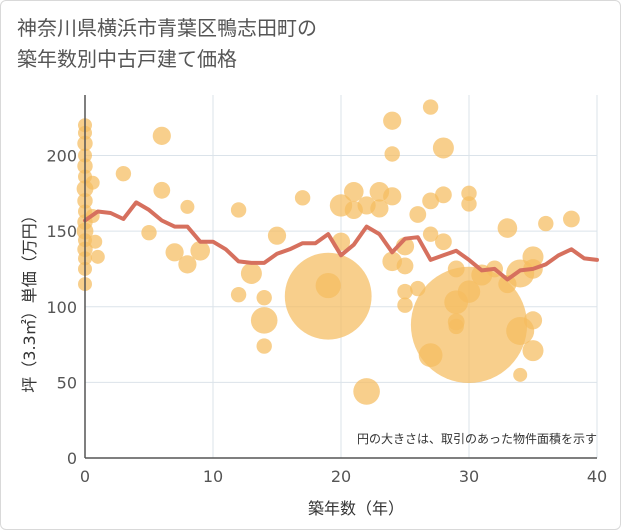  I want to click on x-tick-label-0: 0, so click(85, 476).